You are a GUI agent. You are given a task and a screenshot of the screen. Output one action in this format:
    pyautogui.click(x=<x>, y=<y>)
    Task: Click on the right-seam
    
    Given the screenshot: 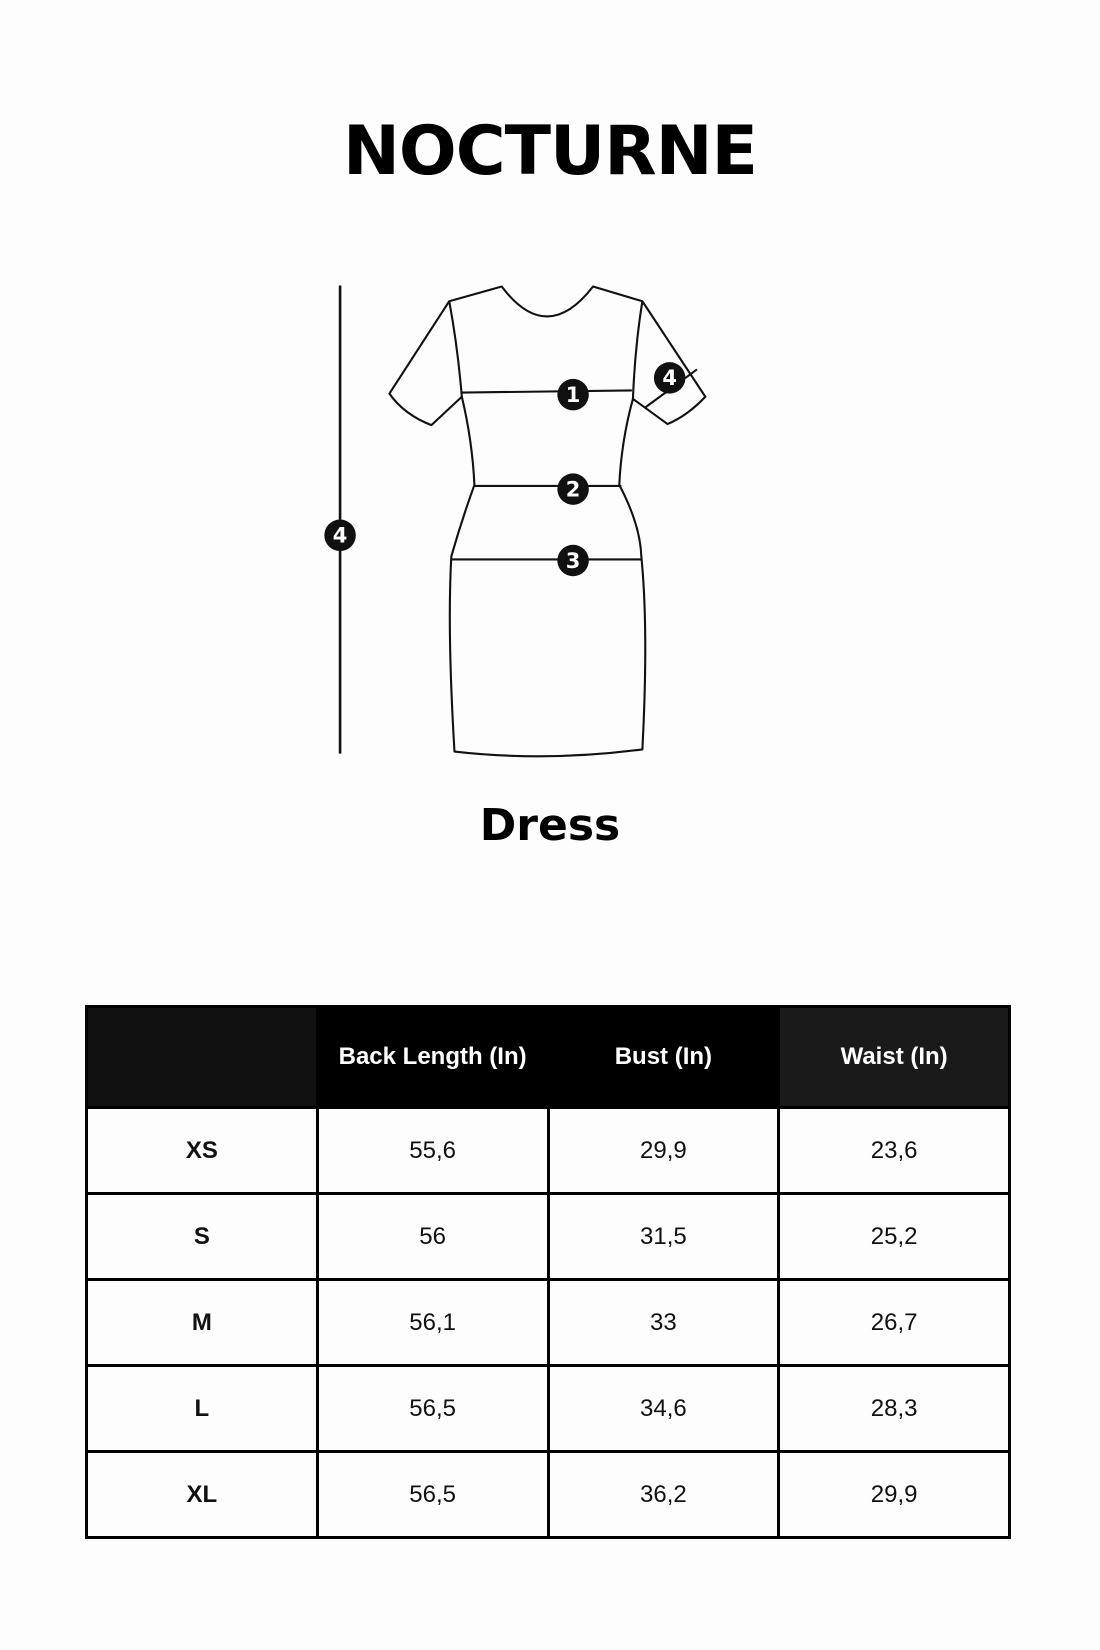 What is the action you would take?
    pyautogui.click(x=637, y=350)
    